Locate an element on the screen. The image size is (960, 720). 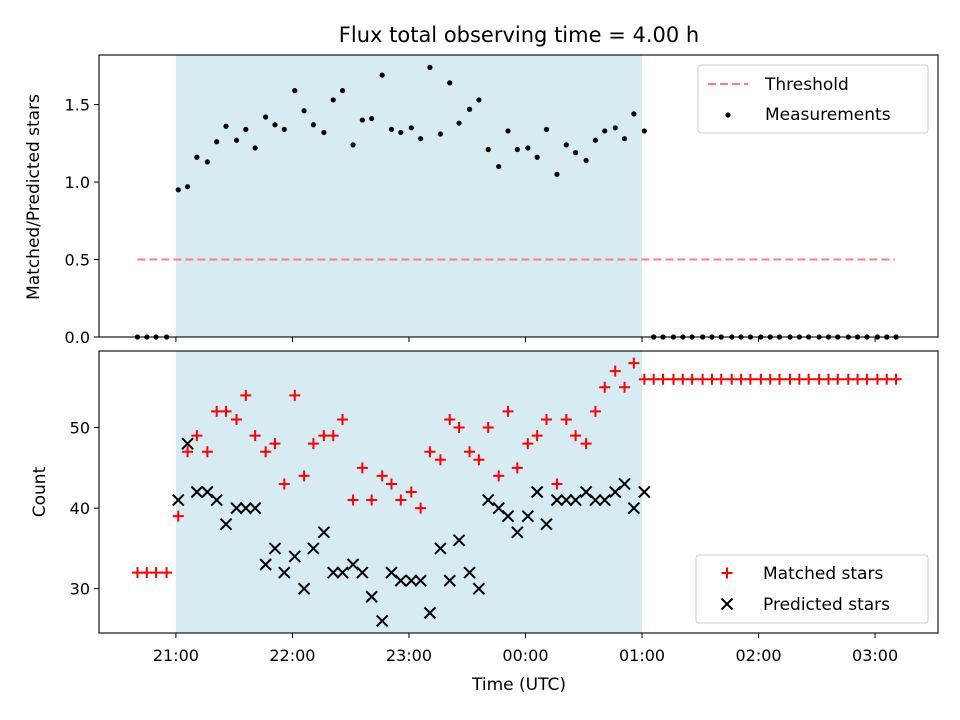
x-tick-label: 22:00 is located at coordinates (292, 655).